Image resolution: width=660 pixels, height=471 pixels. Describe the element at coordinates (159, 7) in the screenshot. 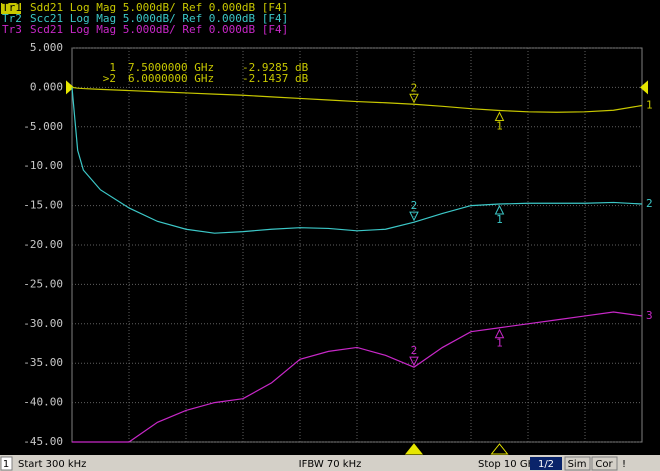

I see `trace-format: Sdd21 Log Mag 5.000dB/ Ref 0.000dB [F4]` at that location.